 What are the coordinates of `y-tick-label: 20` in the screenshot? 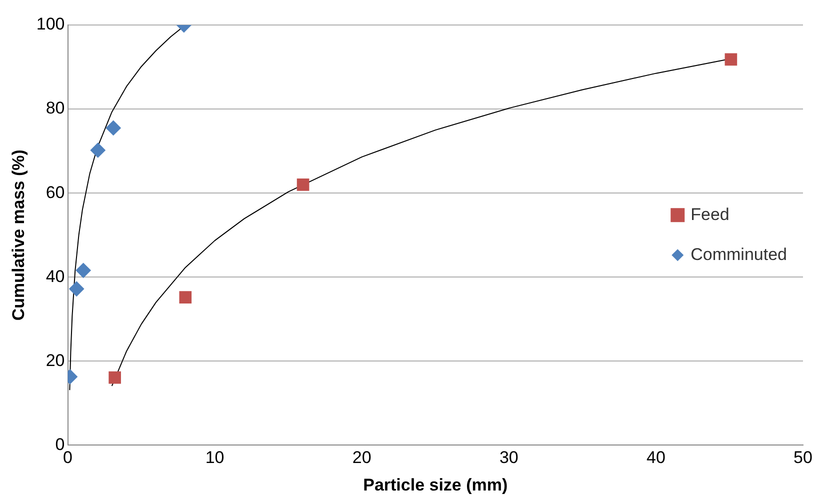 It's located at (55, 360).